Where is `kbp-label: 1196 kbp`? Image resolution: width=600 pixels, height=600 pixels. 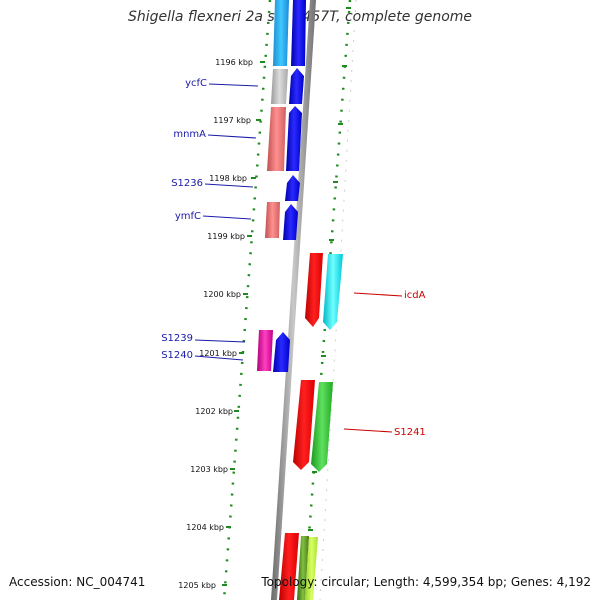
kbp-label: 1196 kbp is located at coordinates (234, 62).